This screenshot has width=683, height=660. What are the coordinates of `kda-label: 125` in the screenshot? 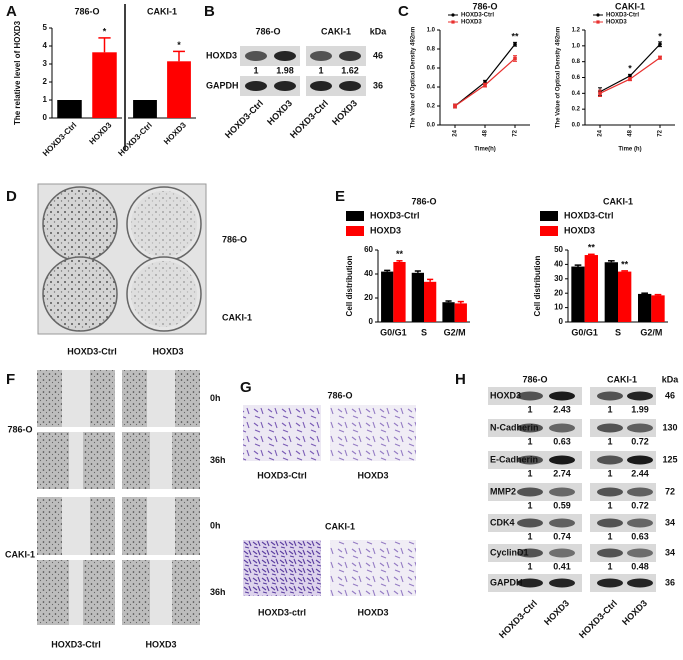 It's located at (669, 459).